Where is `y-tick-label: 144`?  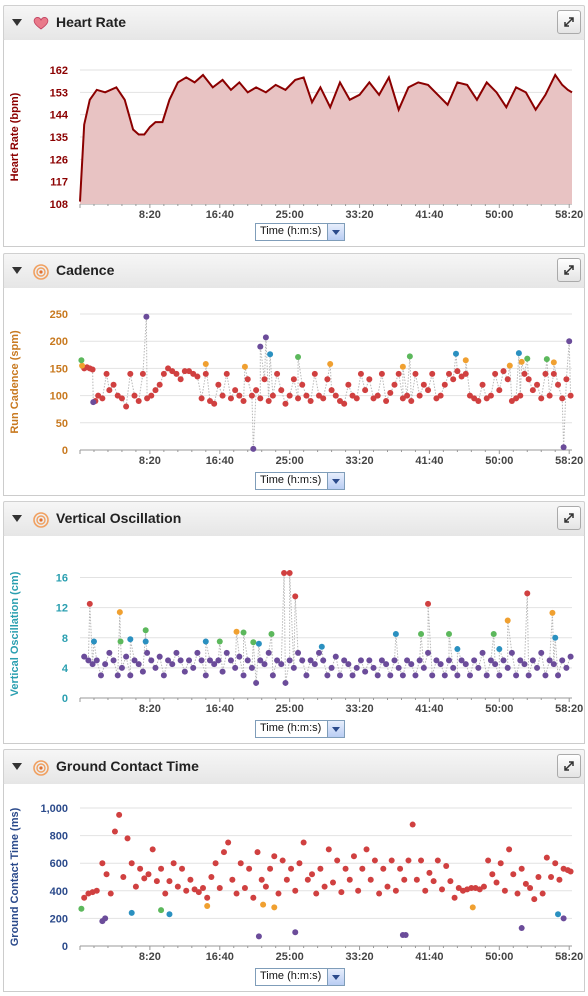 y-tick-label: 144 is located at coordinates (59, 116).